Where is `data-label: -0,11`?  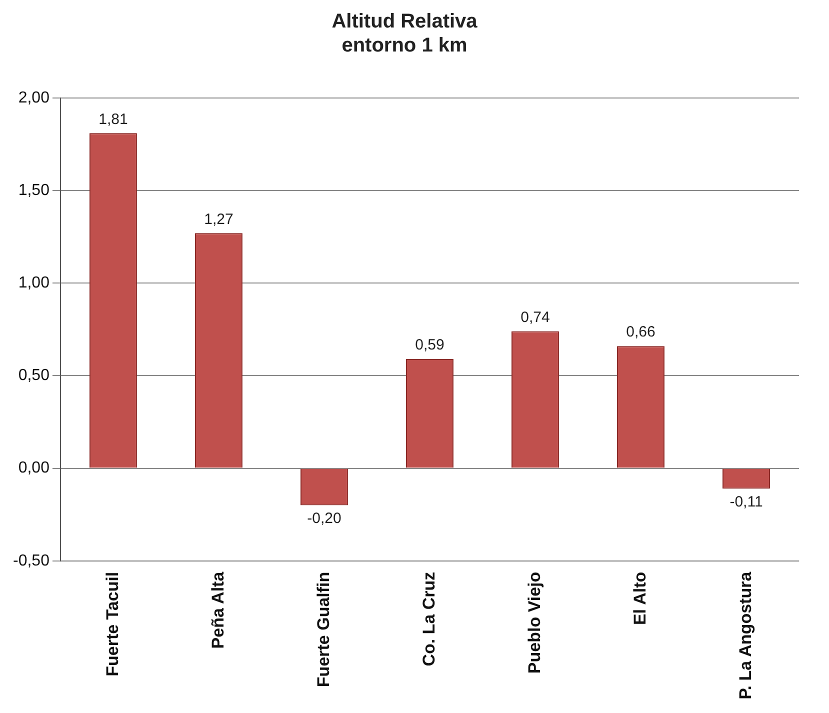
data-label: -0,11 is located at coordinates (746, 501).